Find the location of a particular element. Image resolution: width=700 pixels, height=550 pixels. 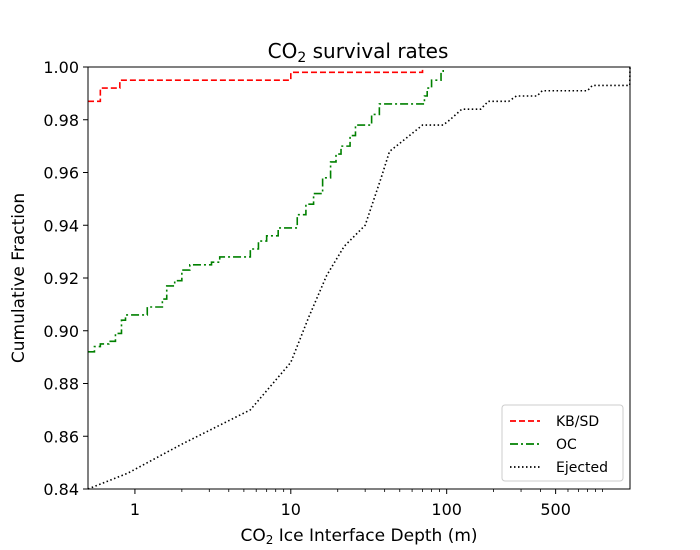

y-tick-label: 1.00 is located at coordinates (61, 67).